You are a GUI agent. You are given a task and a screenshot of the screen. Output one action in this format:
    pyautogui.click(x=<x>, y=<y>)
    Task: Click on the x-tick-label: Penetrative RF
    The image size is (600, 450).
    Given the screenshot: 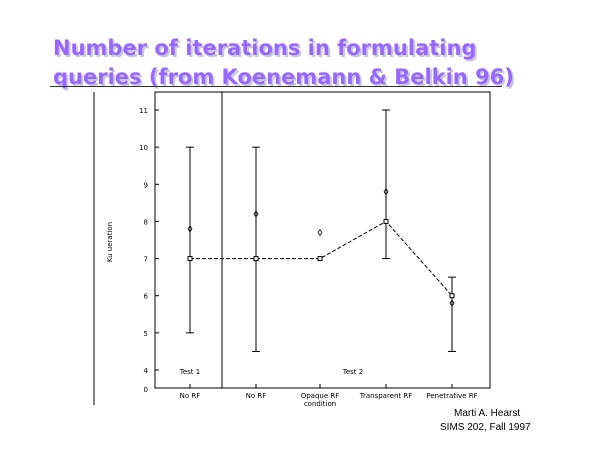 What is the action you would take?
    pyautogui.click(x=451, y=396)
    